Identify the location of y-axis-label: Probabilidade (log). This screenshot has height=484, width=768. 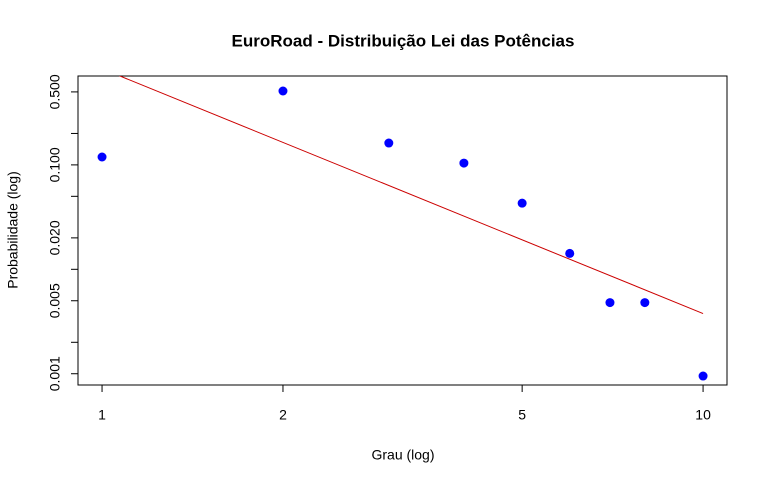
(13, 230).